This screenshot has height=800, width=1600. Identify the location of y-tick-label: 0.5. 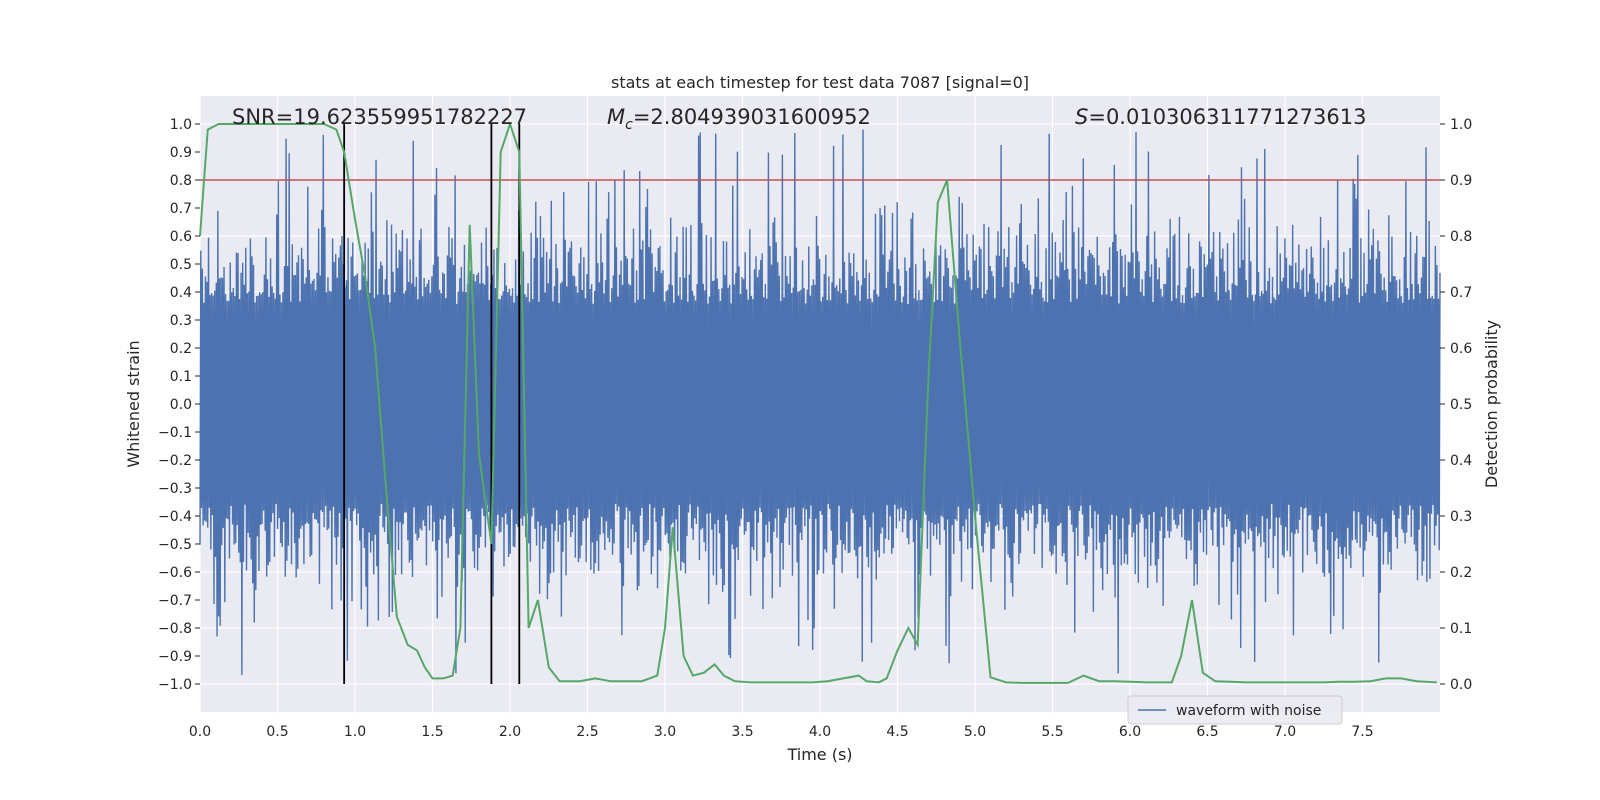
(181, 265).